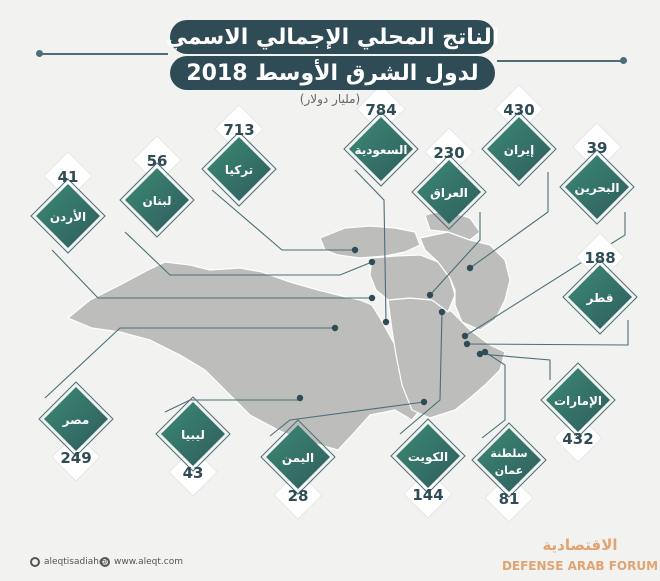 Image resolution: width=660 pixels, height=581 pixels. I want to click on country-tile: الأردن 41, so click(68, 202).